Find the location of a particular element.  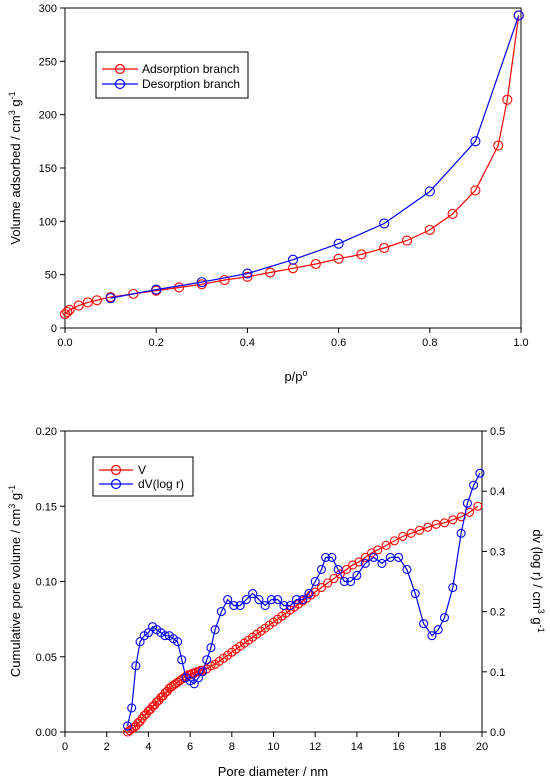

chart2-legend: V dV(log r) is located at coordinates (143, 476).